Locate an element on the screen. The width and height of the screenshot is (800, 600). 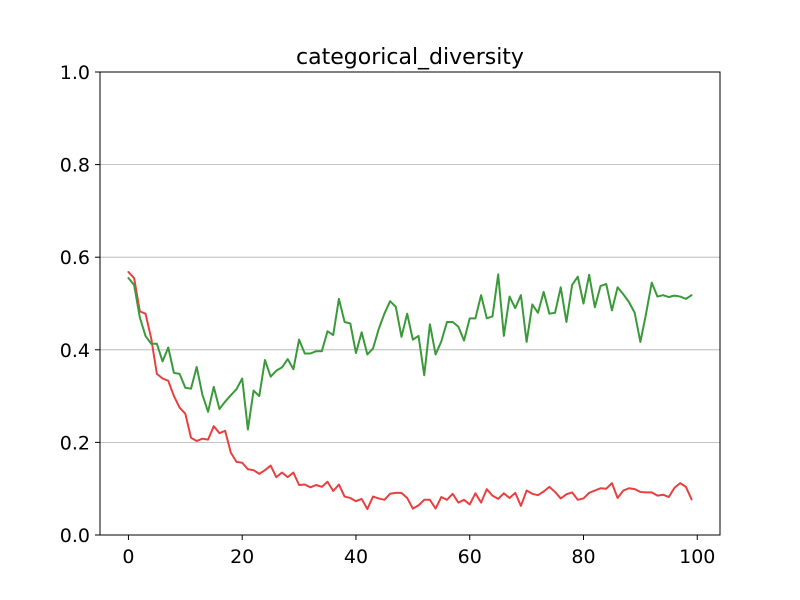
y-tick-label: 0.4 is located at coordinates (75, 351).